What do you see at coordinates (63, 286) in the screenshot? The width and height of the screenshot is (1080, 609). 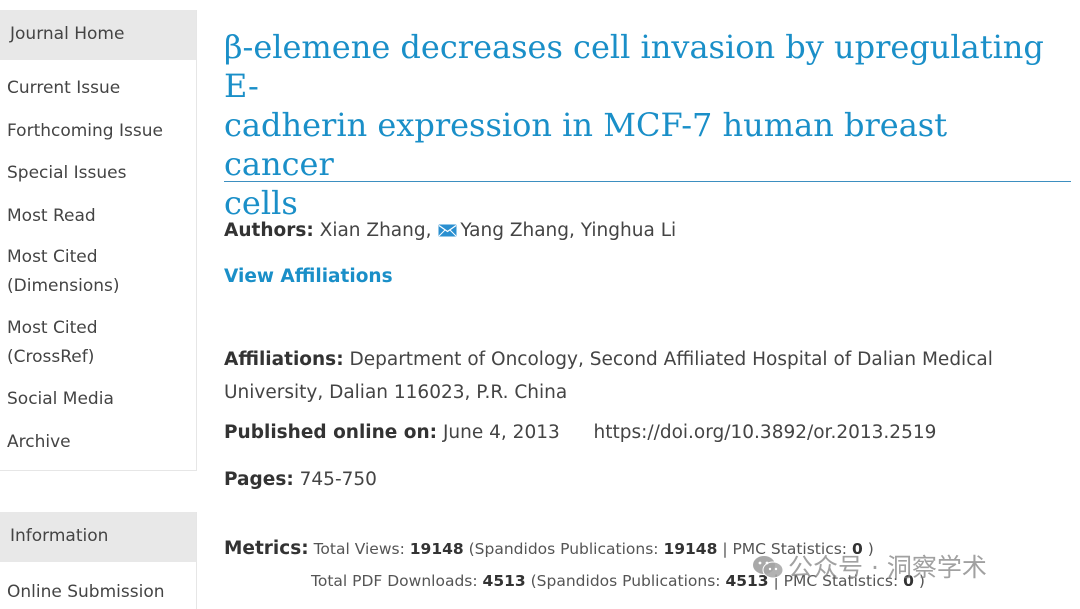 I see `sidebar-item-label-secondary: (Dimensions)` at bounding box center [63, 286].